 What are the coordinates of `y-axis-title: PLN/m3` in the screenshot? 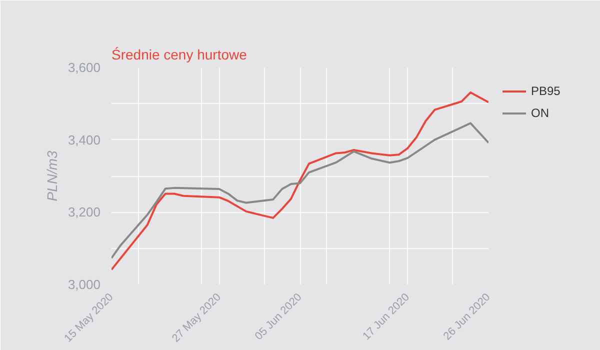 It's located at (52, 176).